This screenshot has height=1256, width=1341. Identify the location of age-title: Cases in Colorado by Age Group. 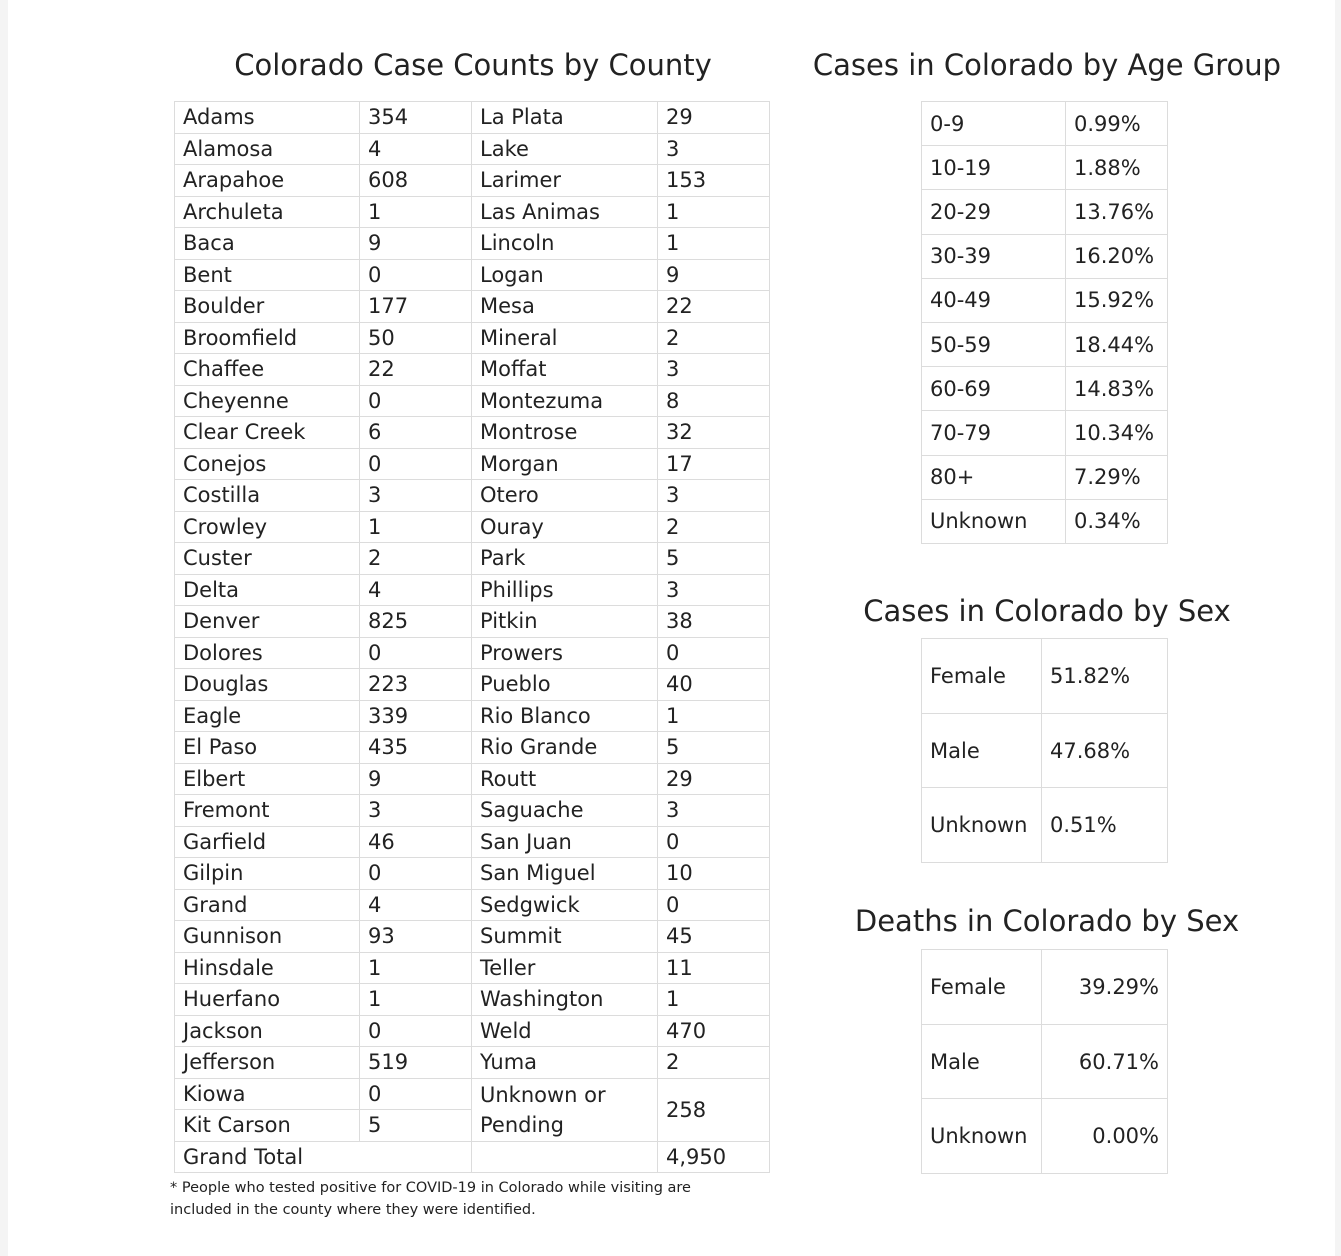
(1047, 65).